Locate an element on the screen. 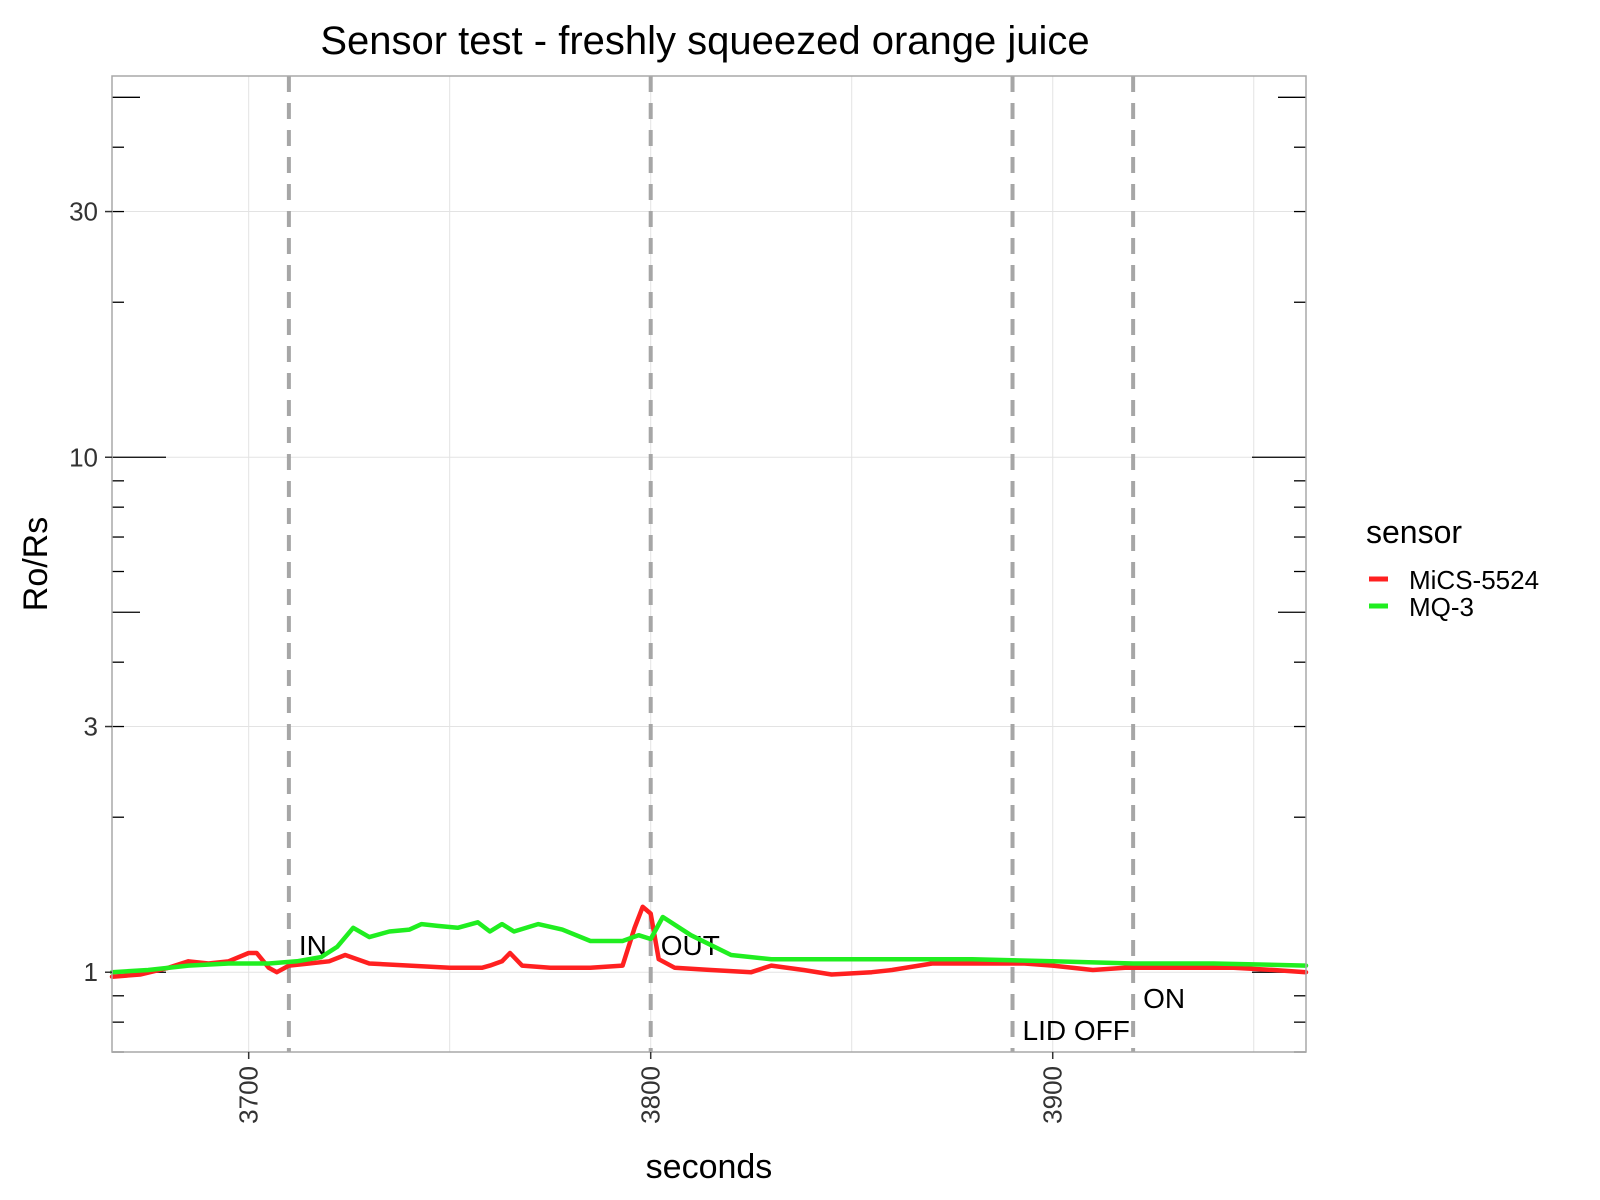 The height and width of the screenshot is (1200, 1600). y-tick-label: 1 is located at coordinates (91, 972).